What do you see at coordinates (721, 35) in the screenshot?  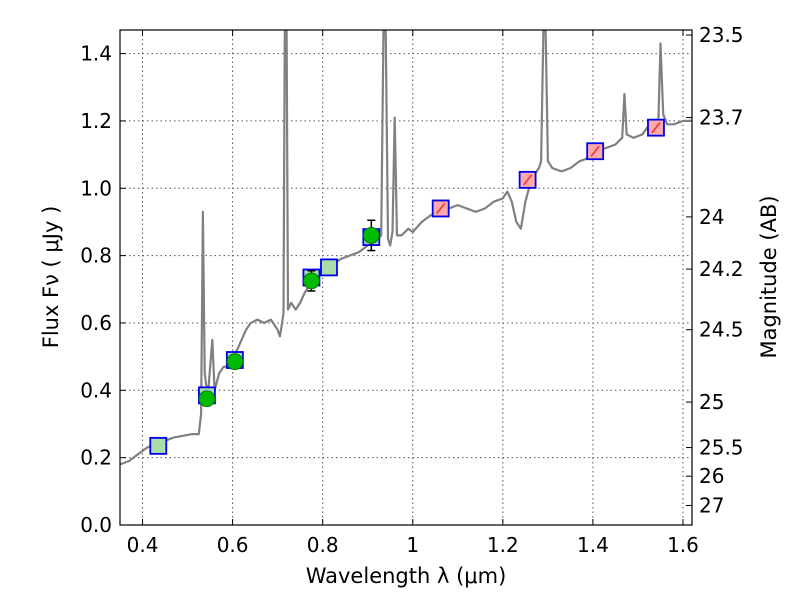 I see `y2-tick-label: 23.5` at bounding box center [721, 35].